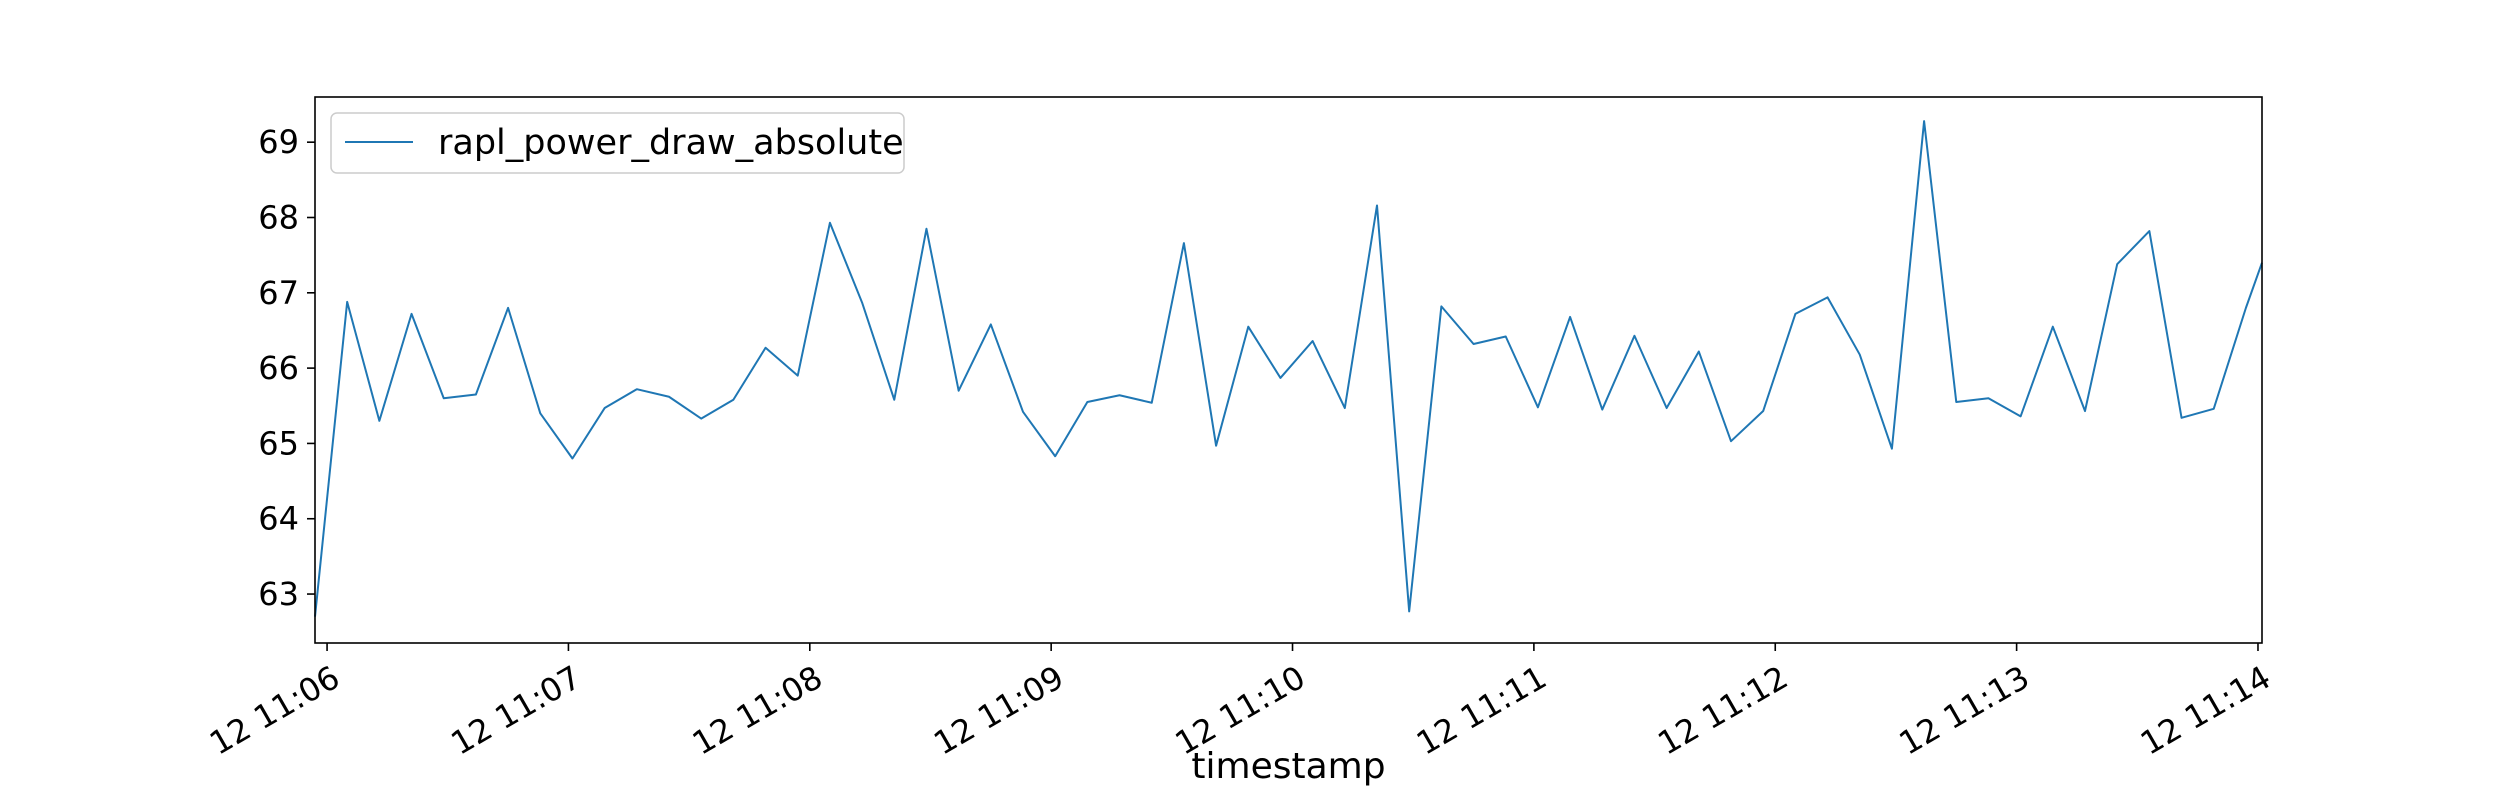  I want to click on legend-label: rapl_power_draw_absolute, so click(671, 143).